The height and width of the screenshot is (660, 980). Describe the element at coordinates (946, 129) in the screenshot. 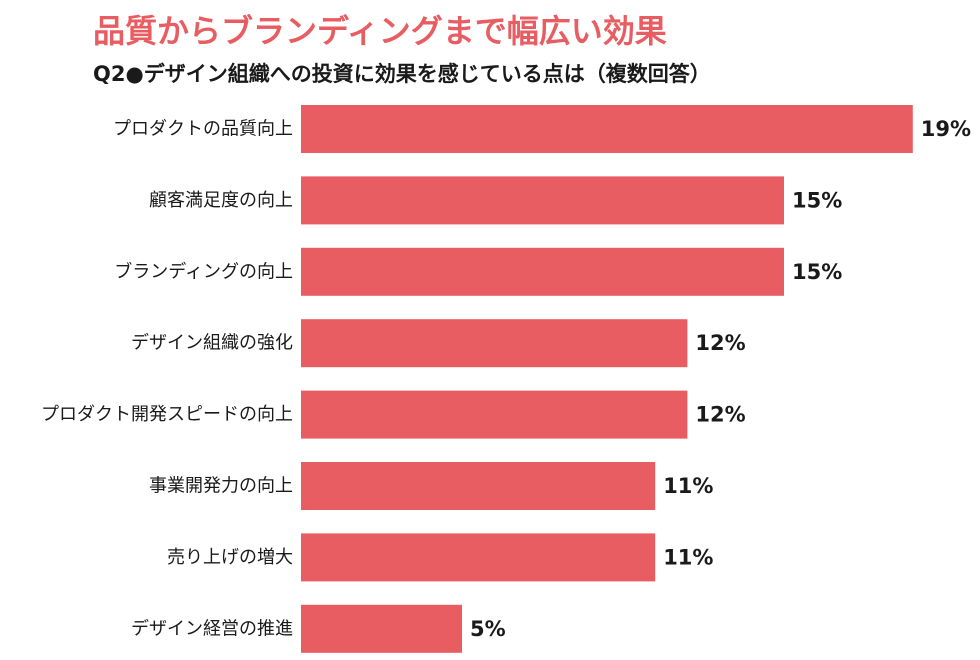

I see `value-label: 19%` at that location.